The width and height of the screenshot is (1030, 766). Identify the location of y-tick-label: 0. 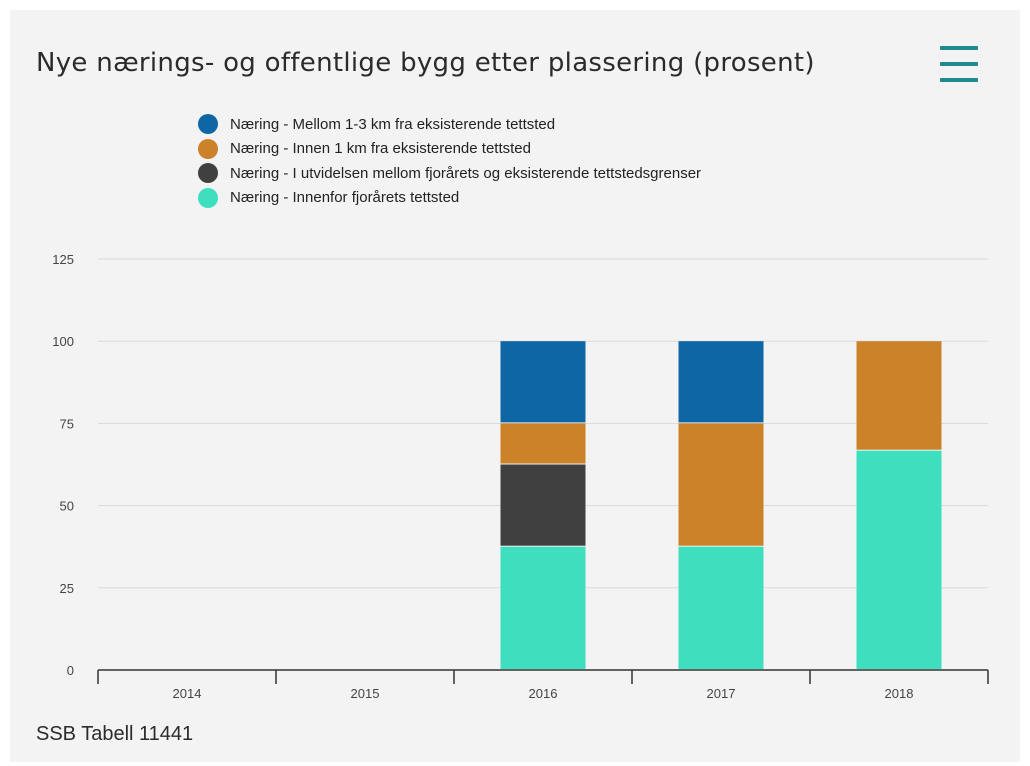
(70, 670).